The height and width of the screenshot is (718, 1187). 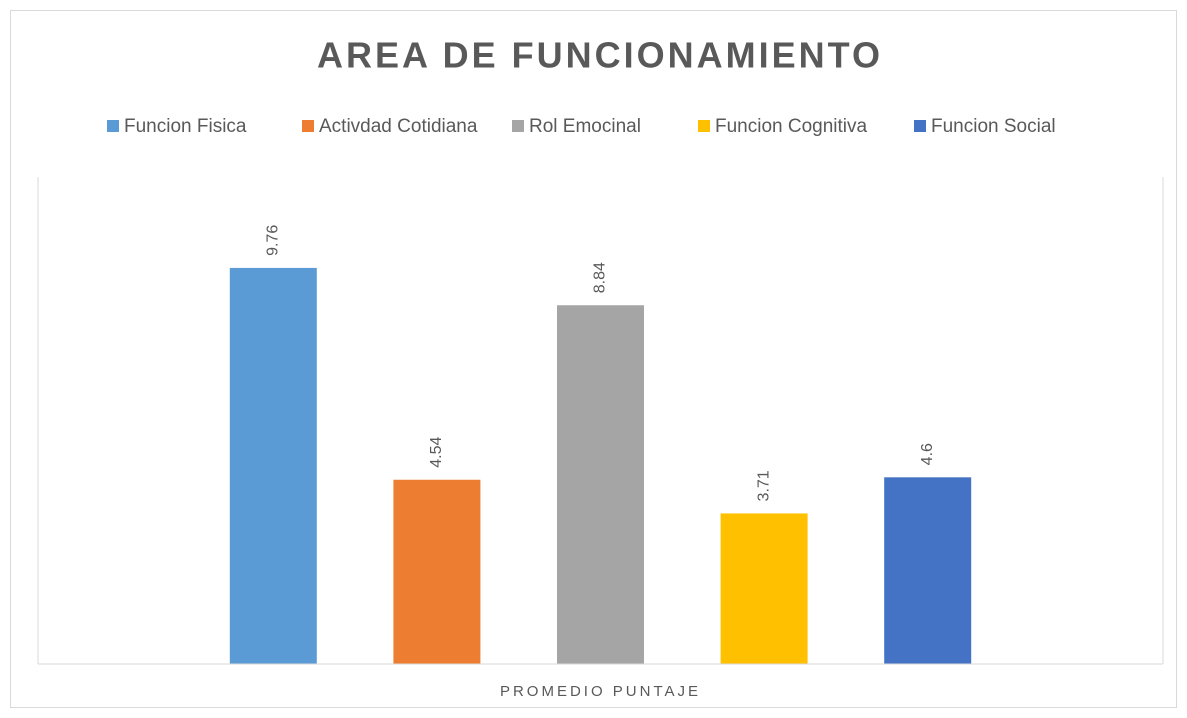 What do you see at coordinates (993, 126) in the screenshot?
I see `legend-label: Funcion Social` at bounding box center [993, 126].